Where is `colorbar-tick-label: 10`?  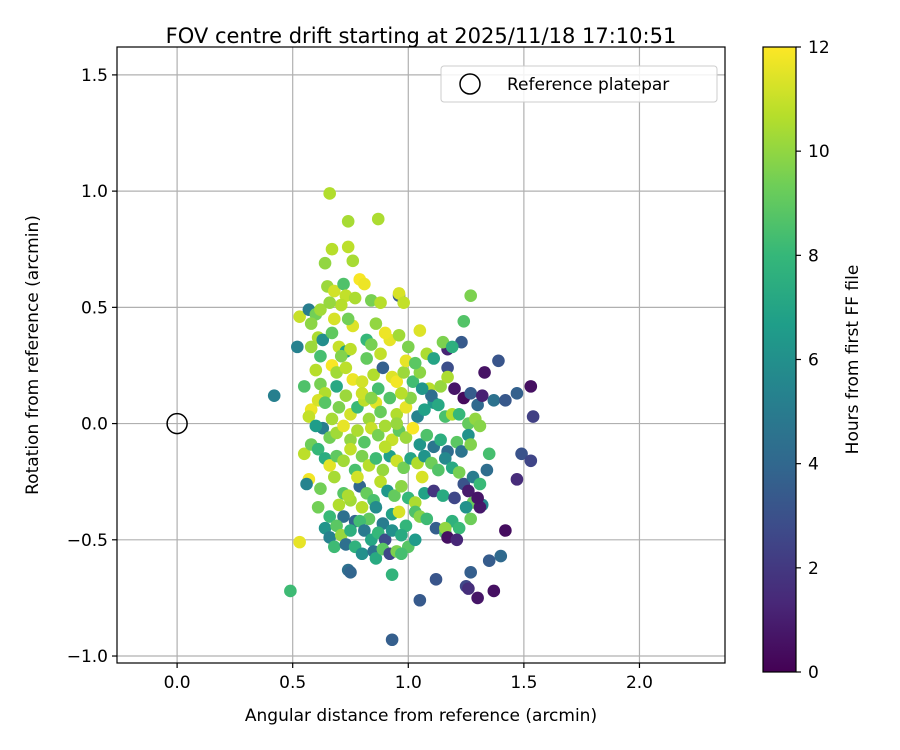
colorbar-tick-label: 10 is located at coordinates (819, 152).